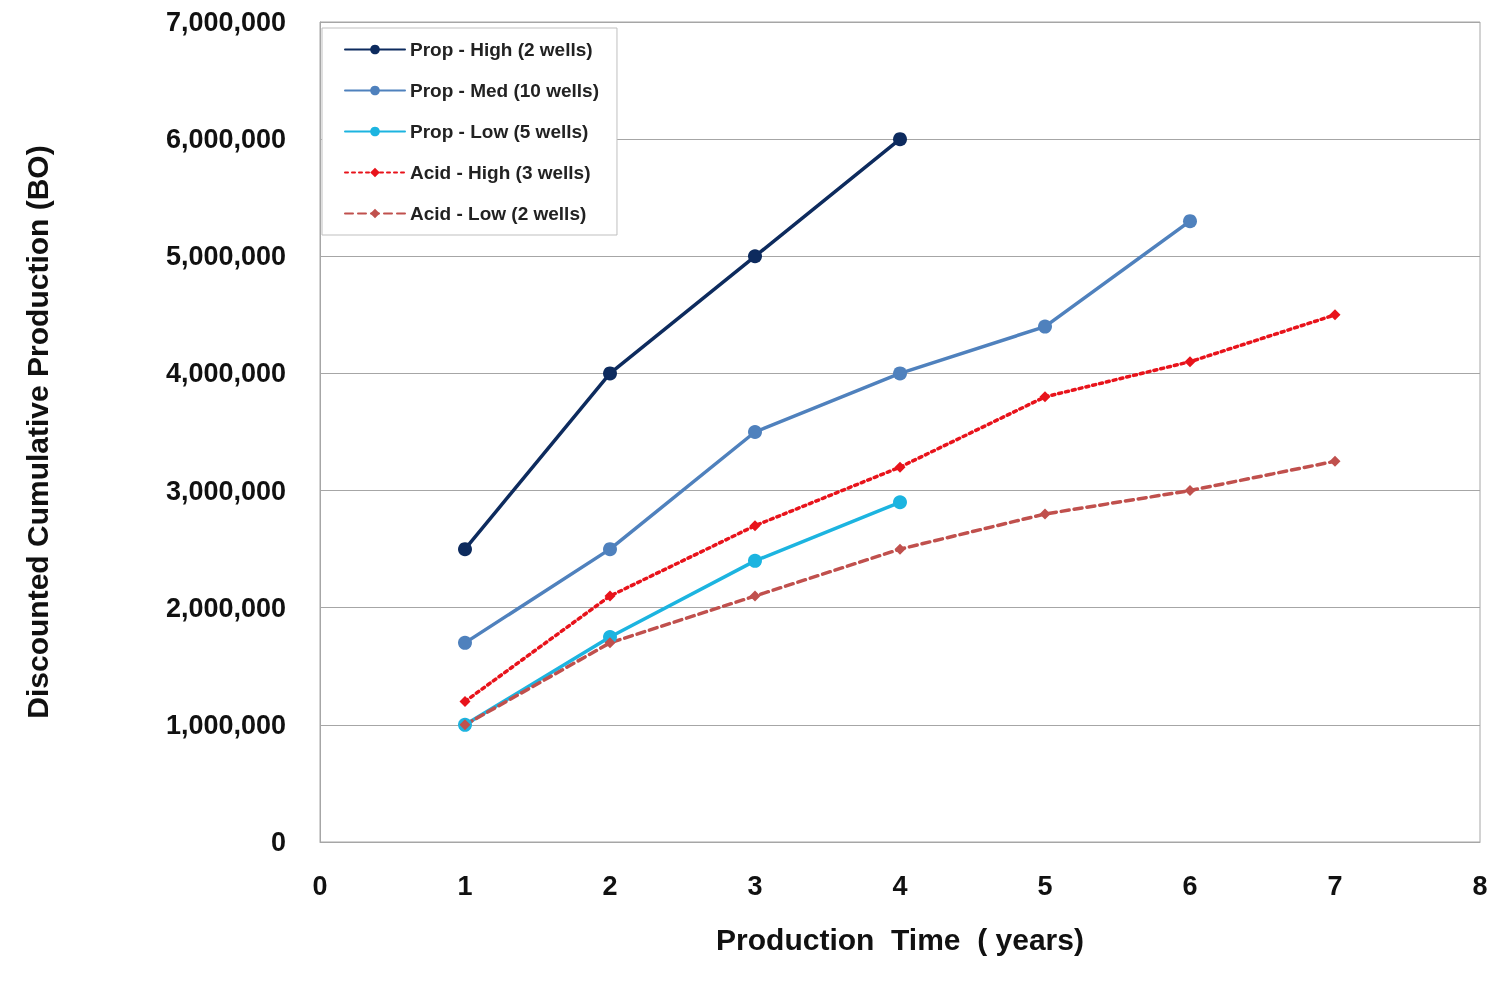  What do you see at coordinates (1190, 885) in the screenshot?
I see `x-tick-label: 6` at bounding box center [1190, 885].